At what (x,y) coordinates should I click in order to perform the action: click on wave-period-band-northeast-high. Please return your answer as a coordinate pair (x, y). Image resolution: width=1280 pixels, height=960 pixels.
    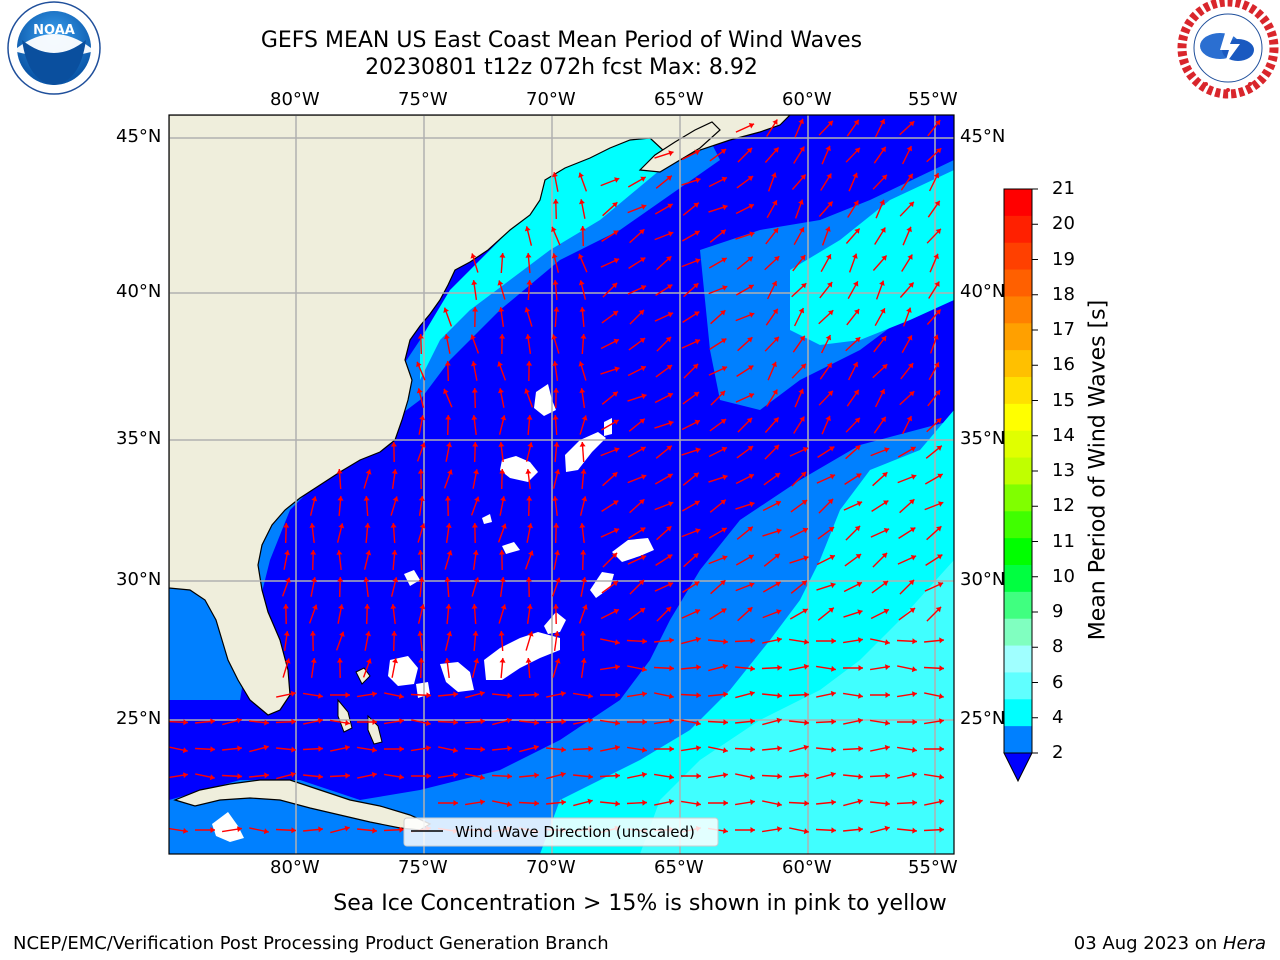
    Looking at the image, I should click on (872, 257).